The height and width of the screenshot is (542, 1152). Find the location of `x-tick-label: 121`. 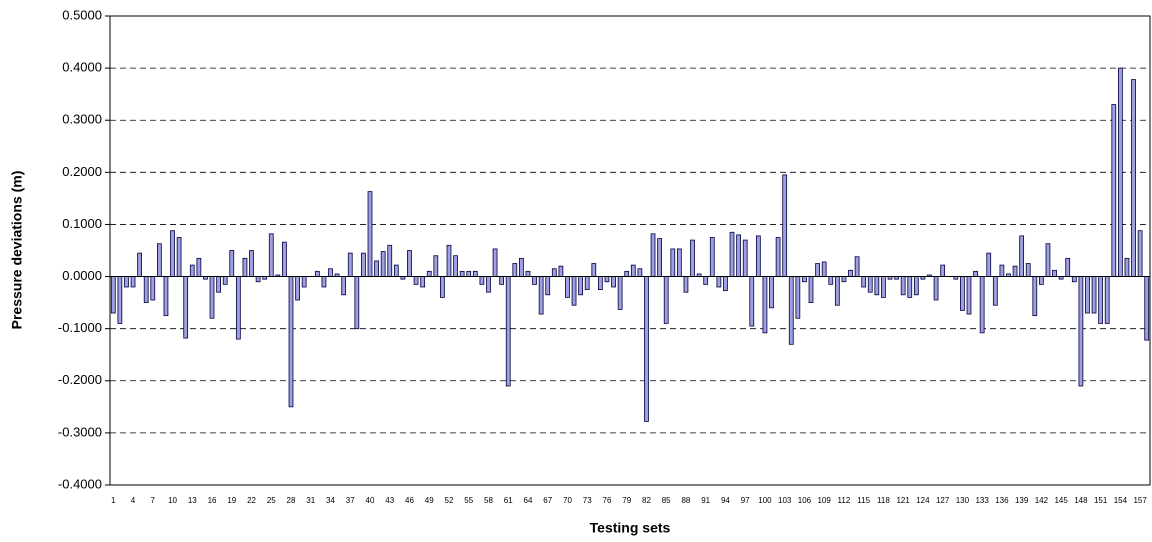

x-tick-label: 121 is located at coordinates (903, 500).